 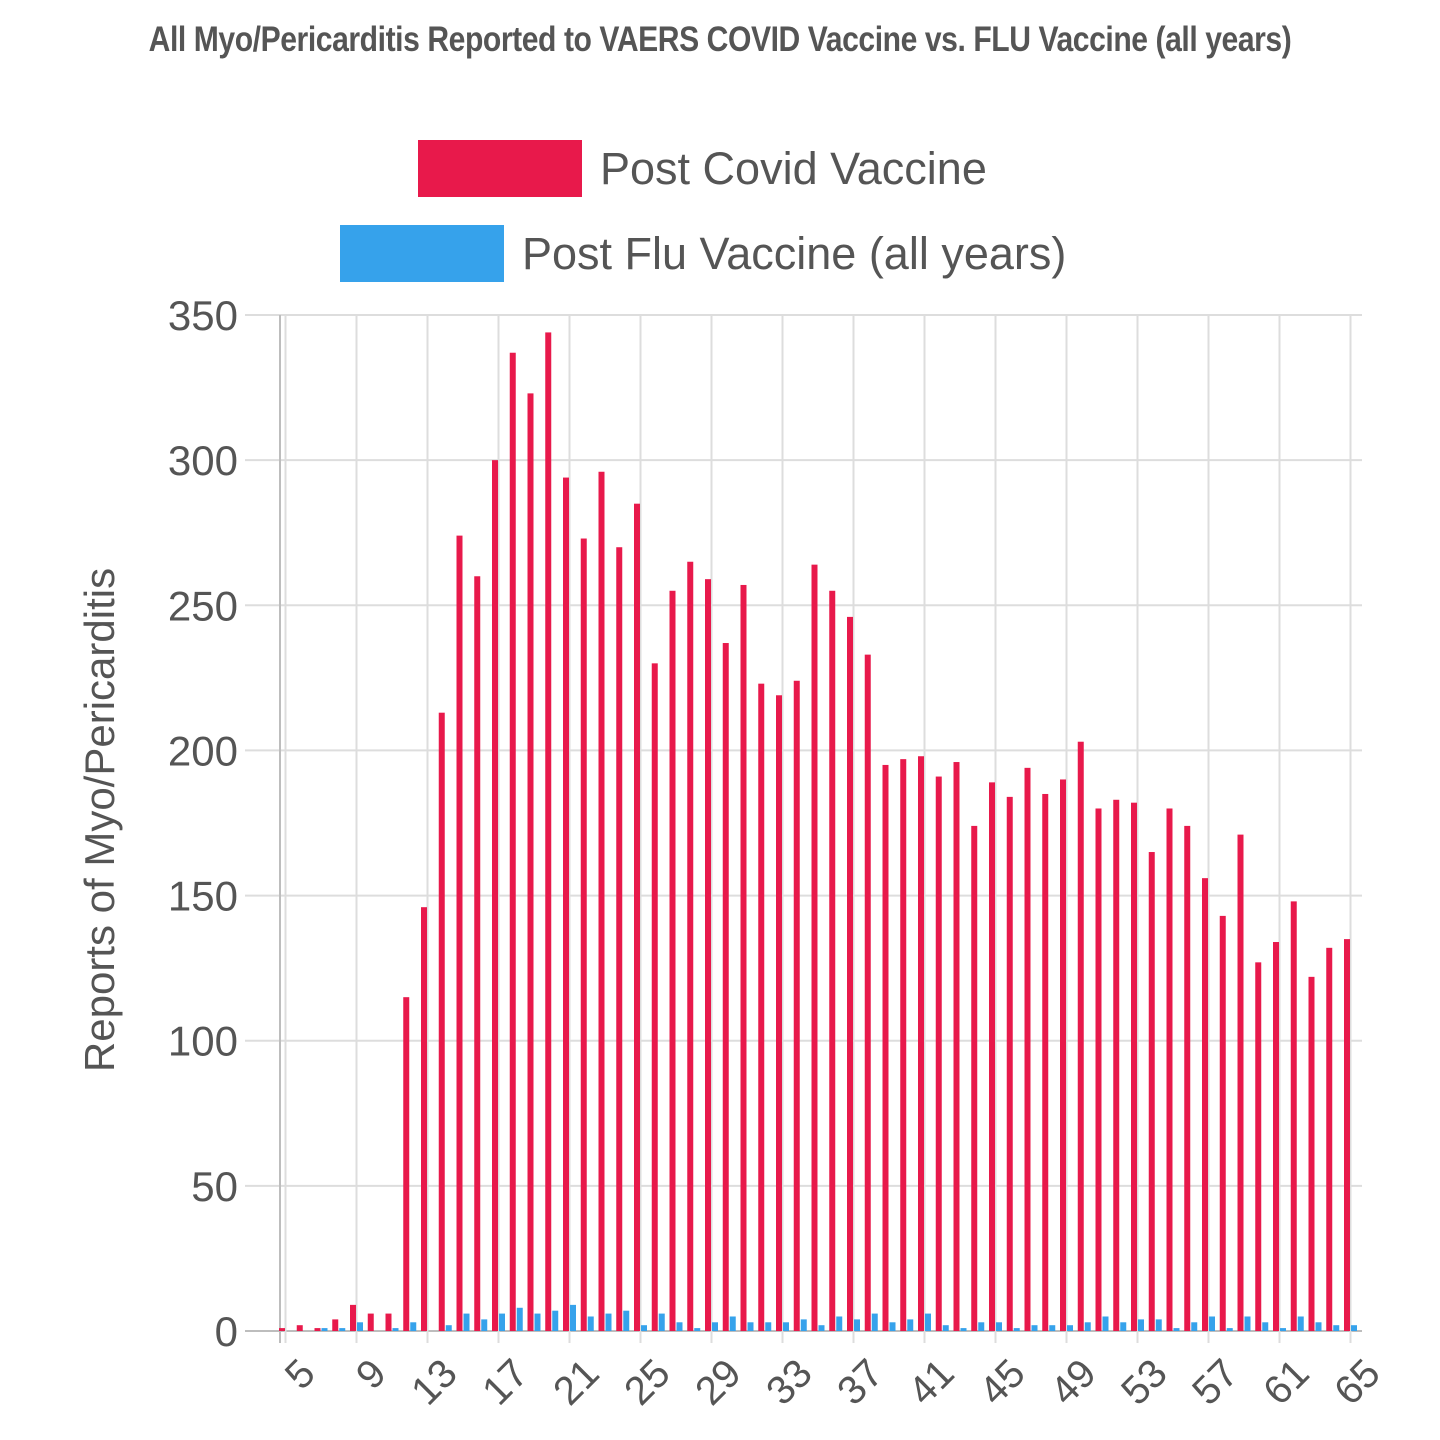 I want to click on x-tick-label: 45, so click(x=1002, y=1382).